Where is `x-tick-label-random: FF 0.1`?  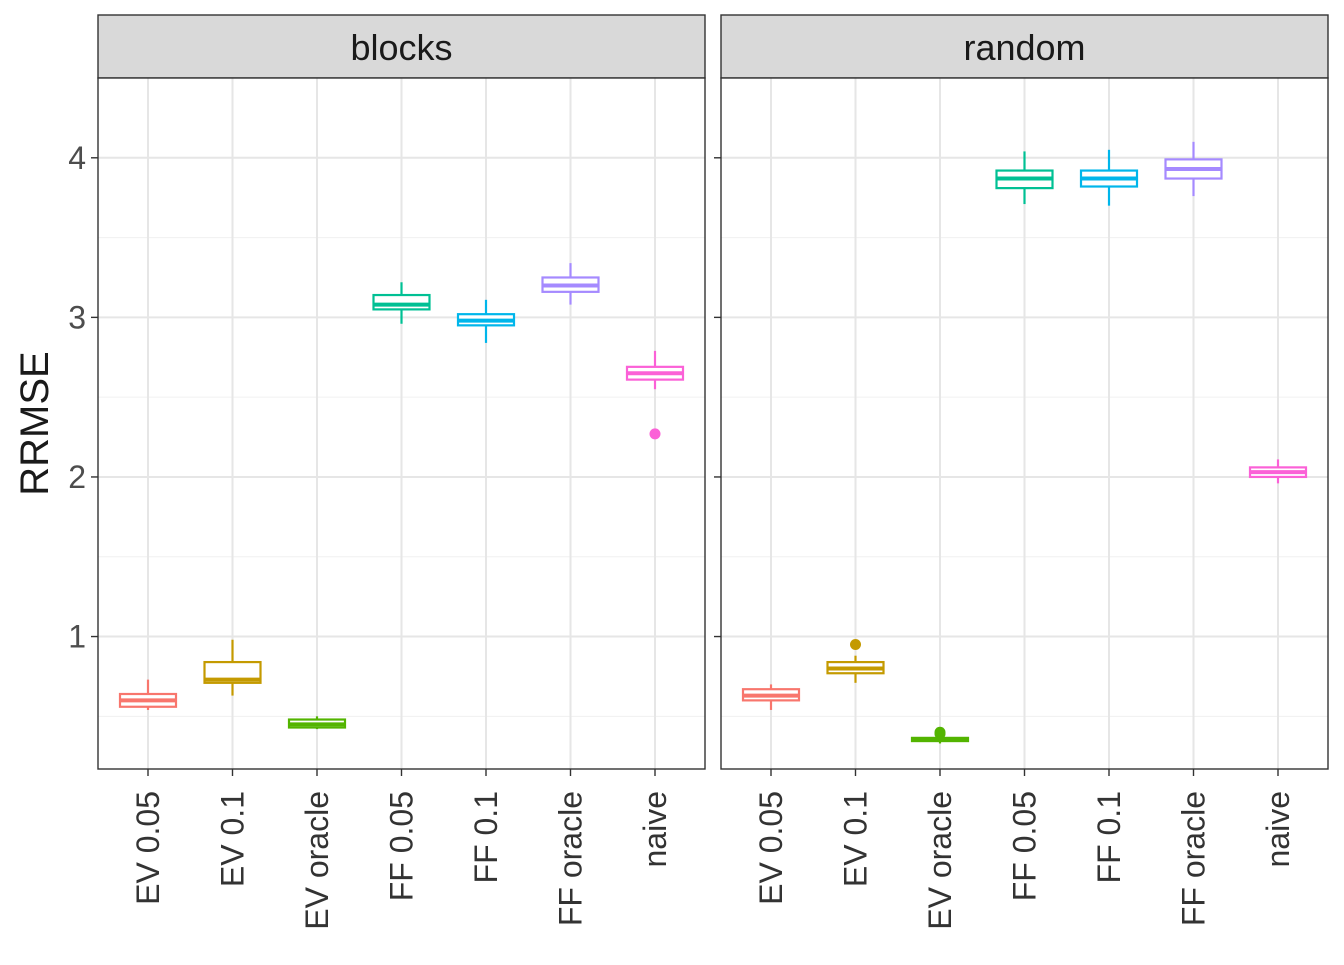 x-tick-label-random: FF 0.1 is located at coordinates (1109, 837).